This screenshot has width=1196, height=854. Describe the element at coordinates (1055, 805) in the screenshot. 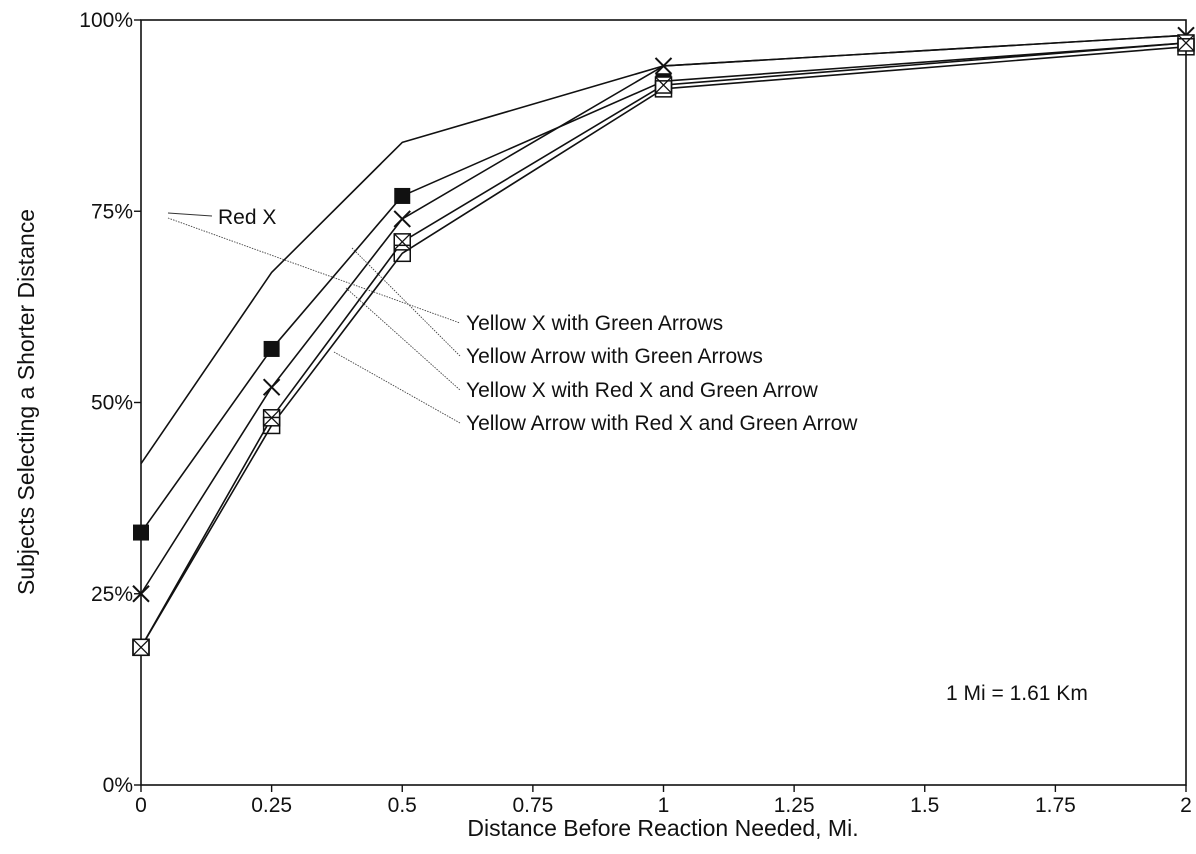

I see `x-tick-label: 1.75` at that location.